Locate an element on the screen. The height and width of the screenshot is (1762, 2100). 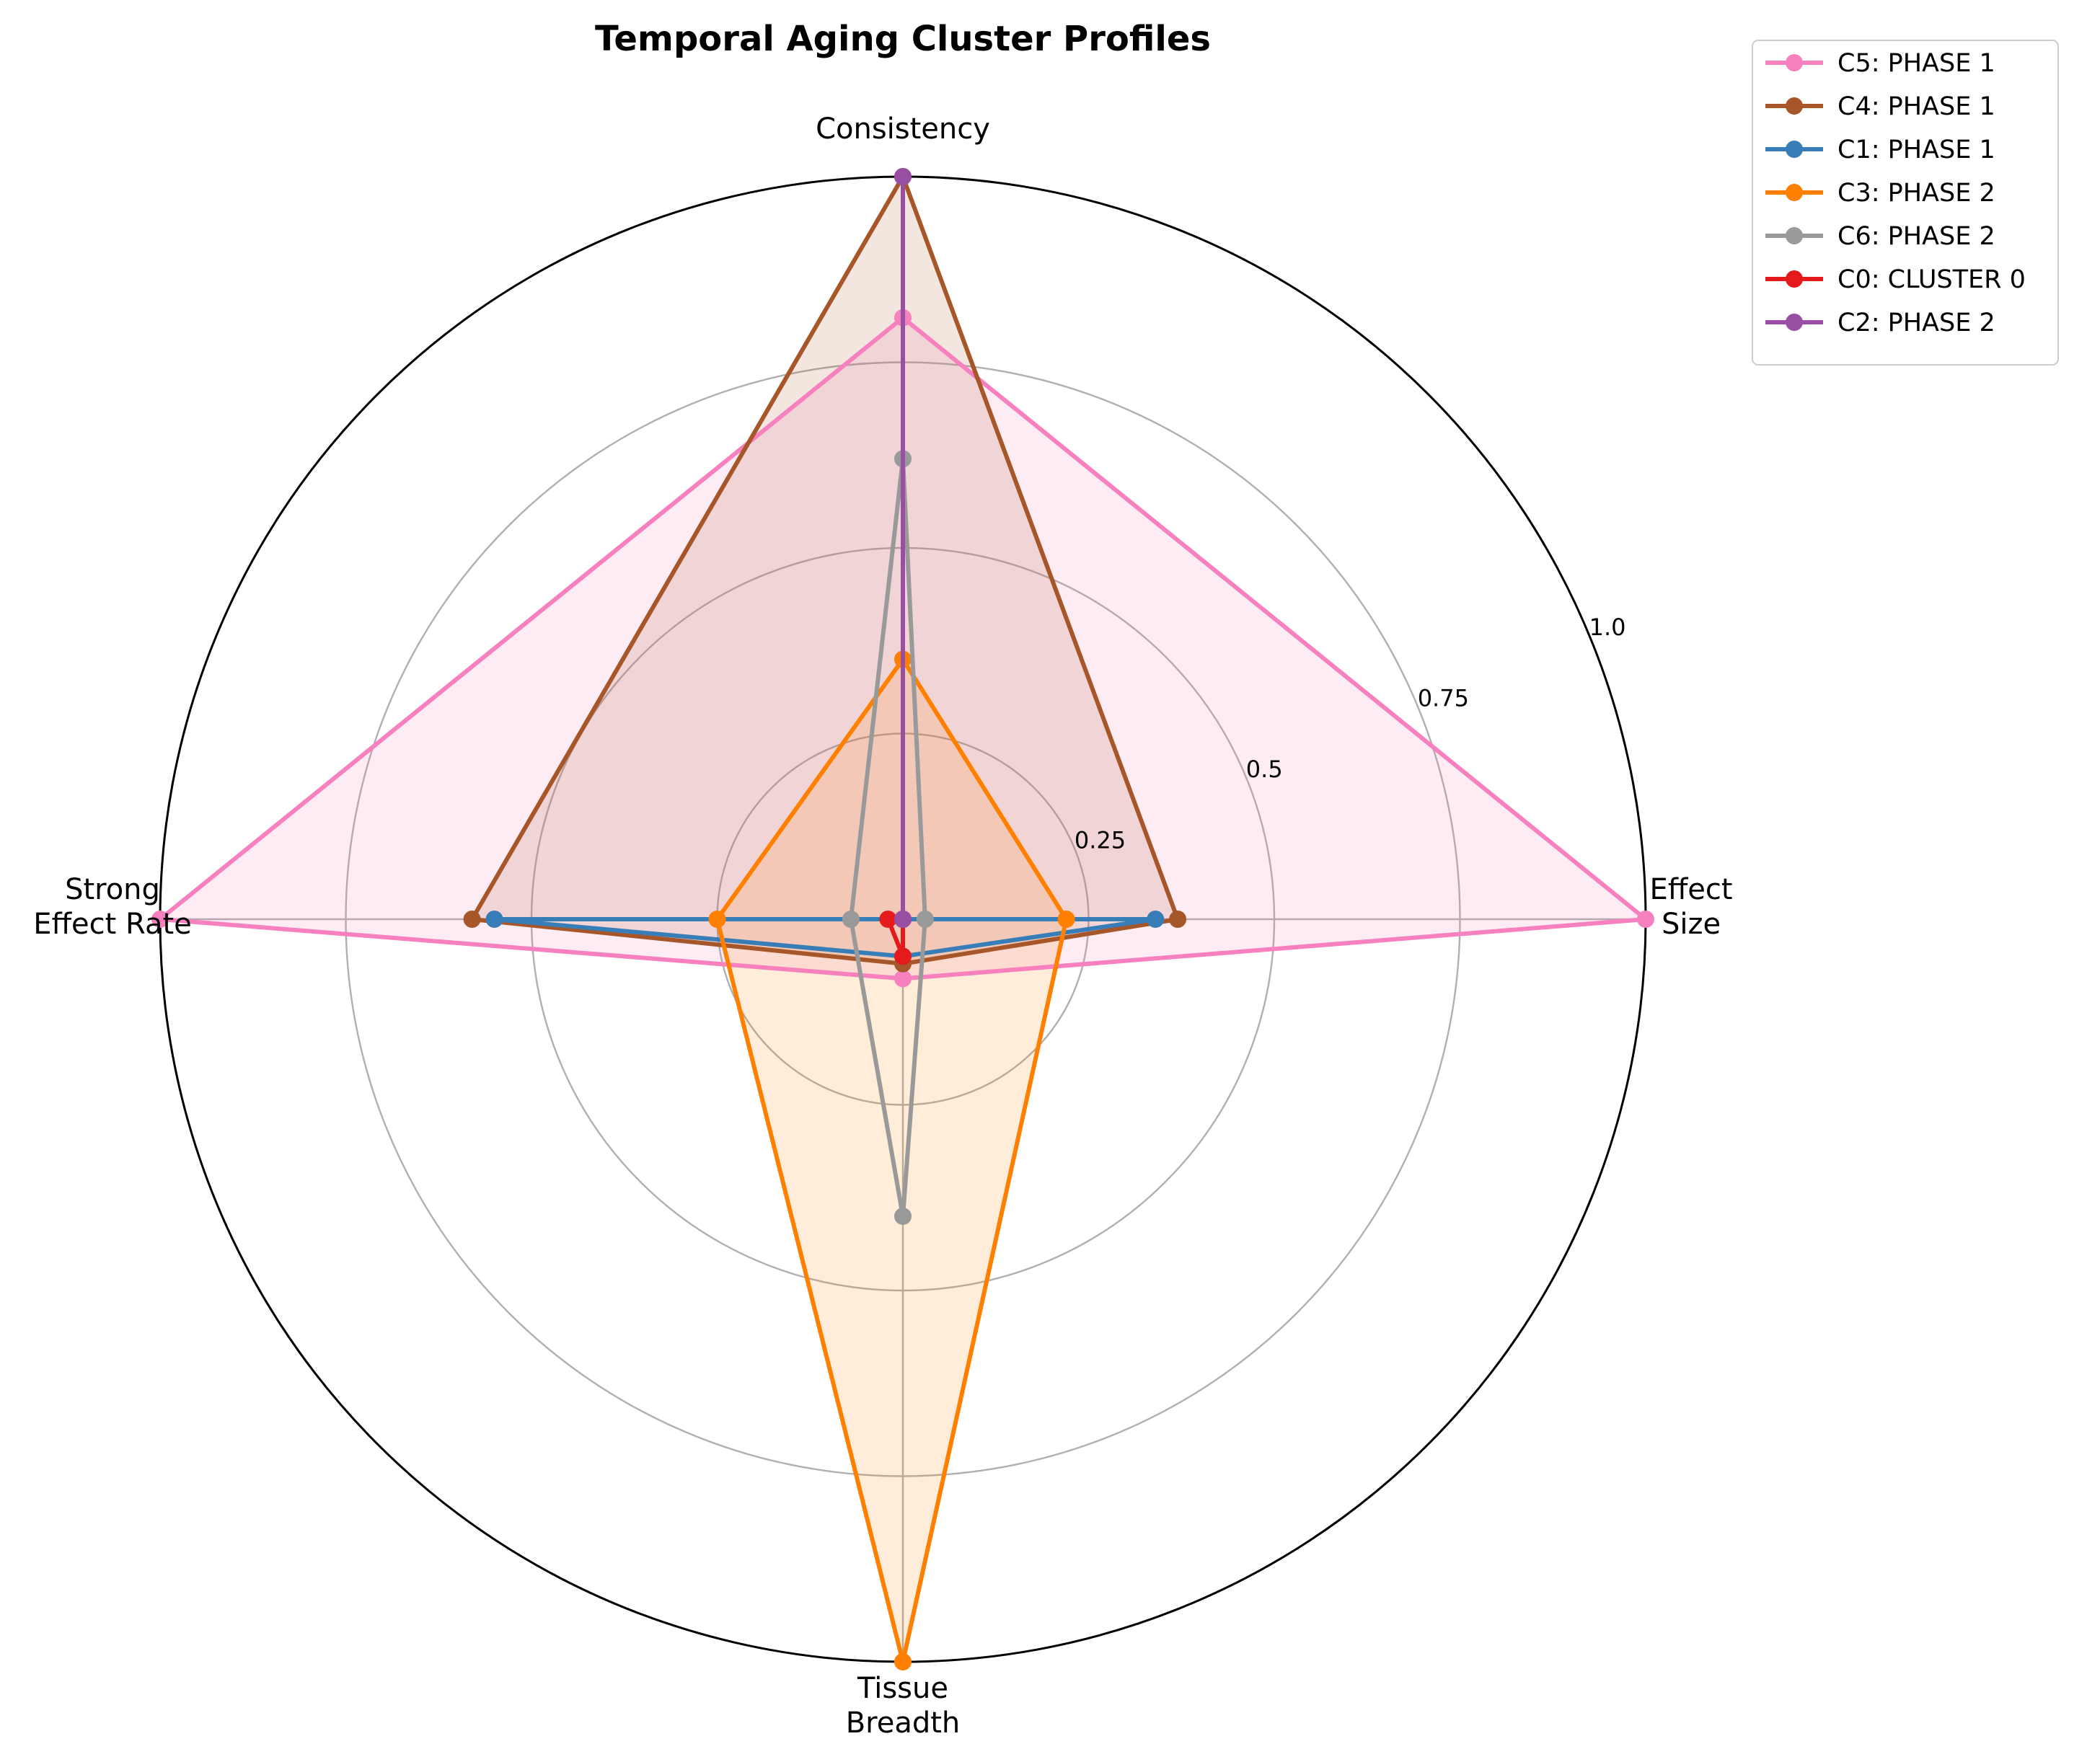
legend-item: C6: PHASE 2 is located at coordinates (1880, 236).